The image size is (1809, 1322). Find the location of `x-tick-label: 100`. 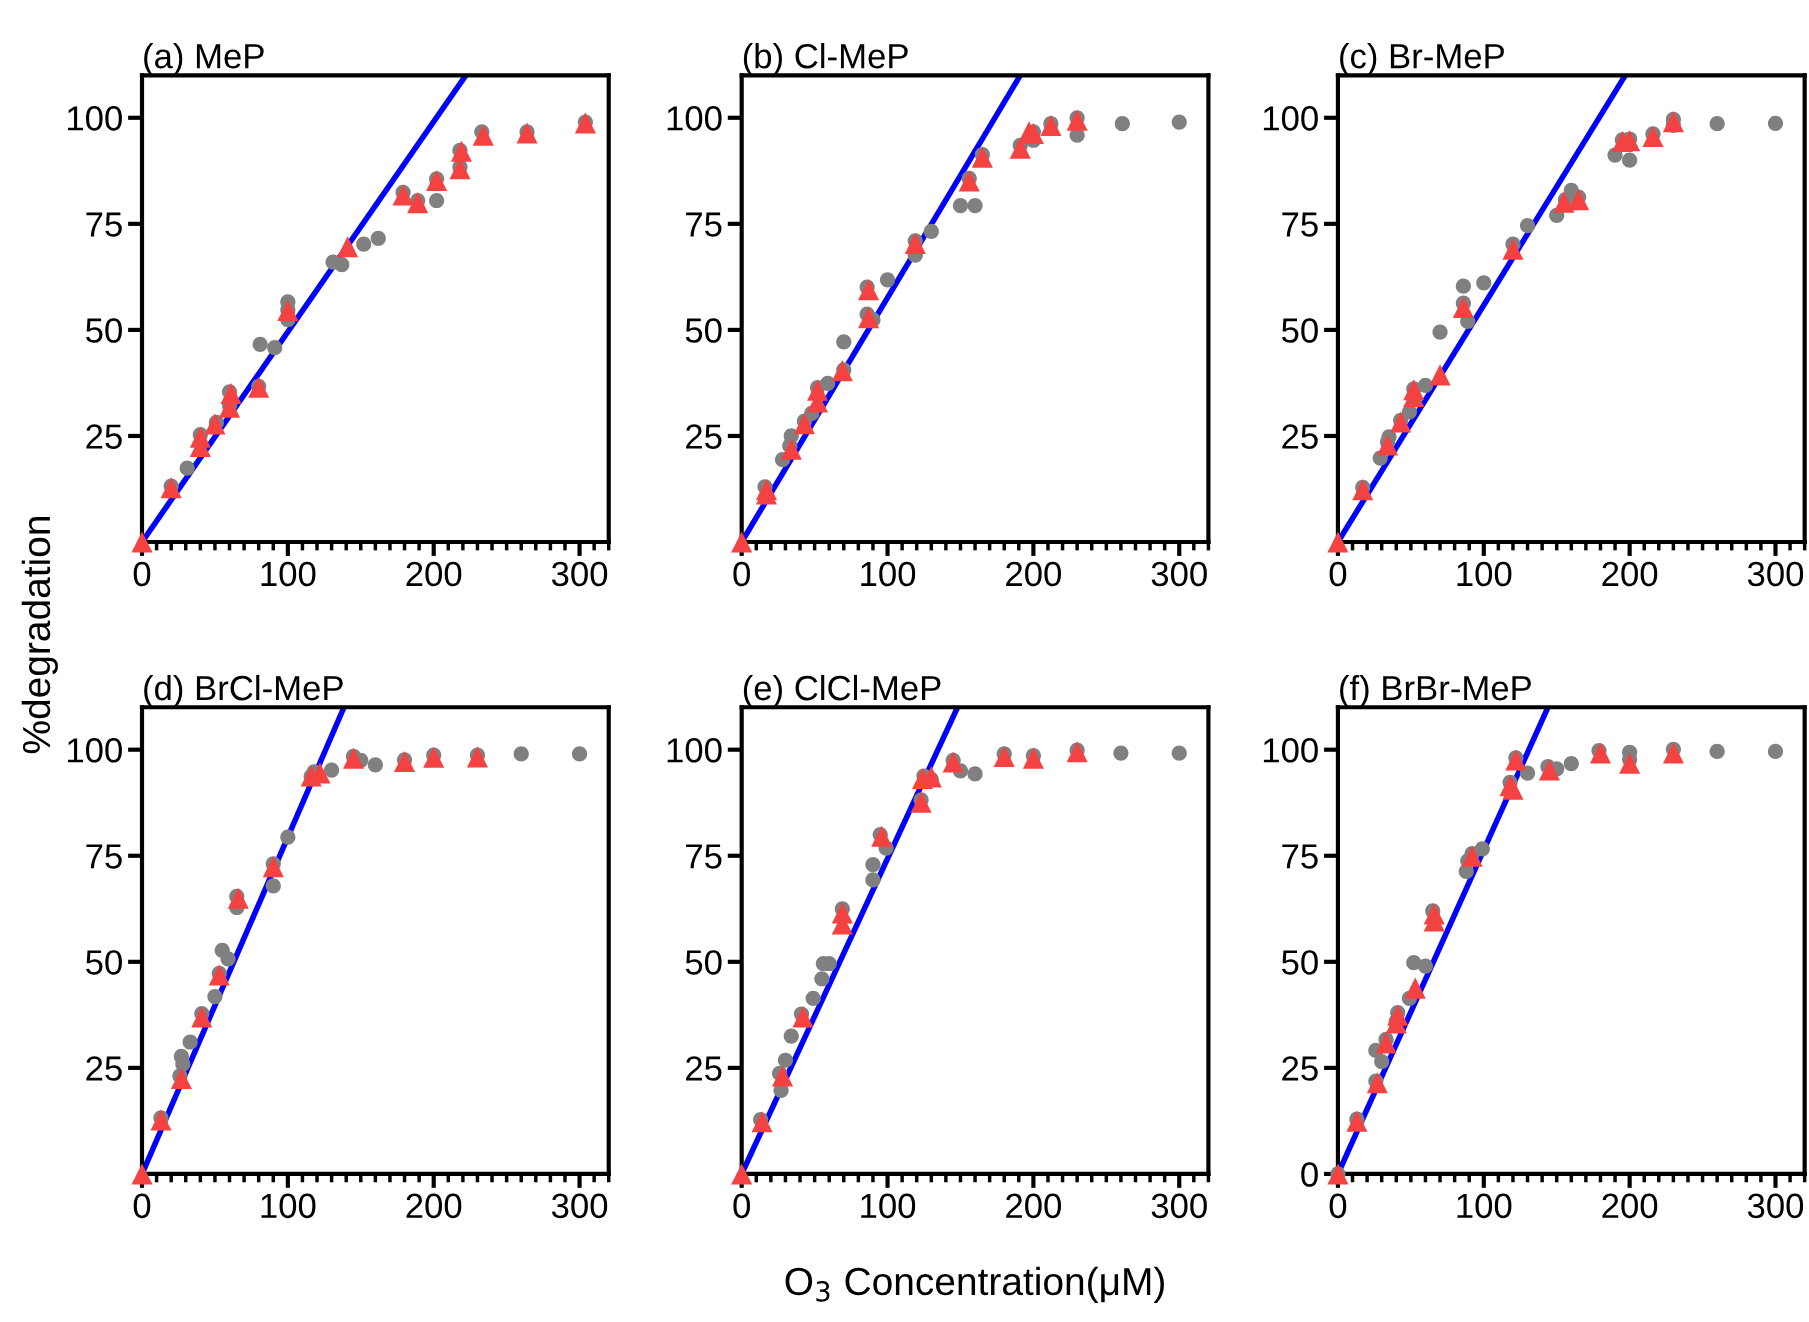

x-tick-label: 100 is located at coordinates (888, 1206).